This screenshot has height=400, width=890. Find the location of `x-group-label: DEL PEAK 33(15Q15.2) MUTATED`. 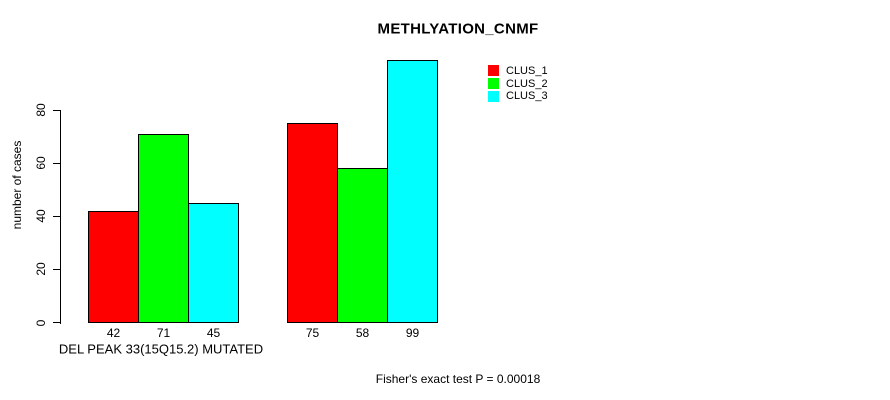

x-group-label: DEL PEAK 33(15Q15.2) MUTATED is located at coordinates (161, 349).